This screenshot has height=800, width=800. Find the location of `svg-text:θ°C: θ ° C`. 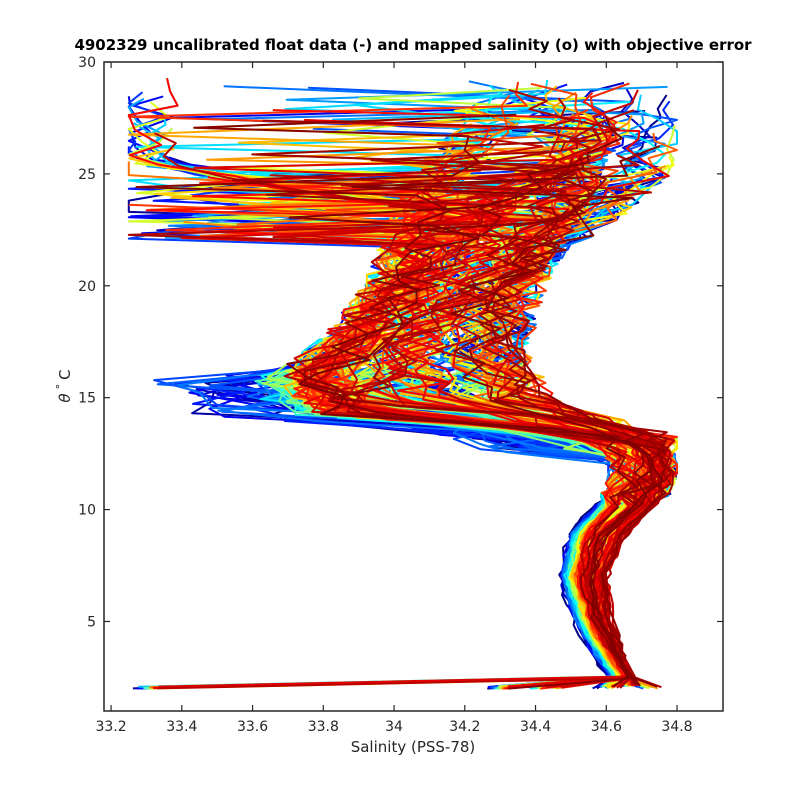

svg-text:θ°C: θ ° C is located at coordinates (64, 385).